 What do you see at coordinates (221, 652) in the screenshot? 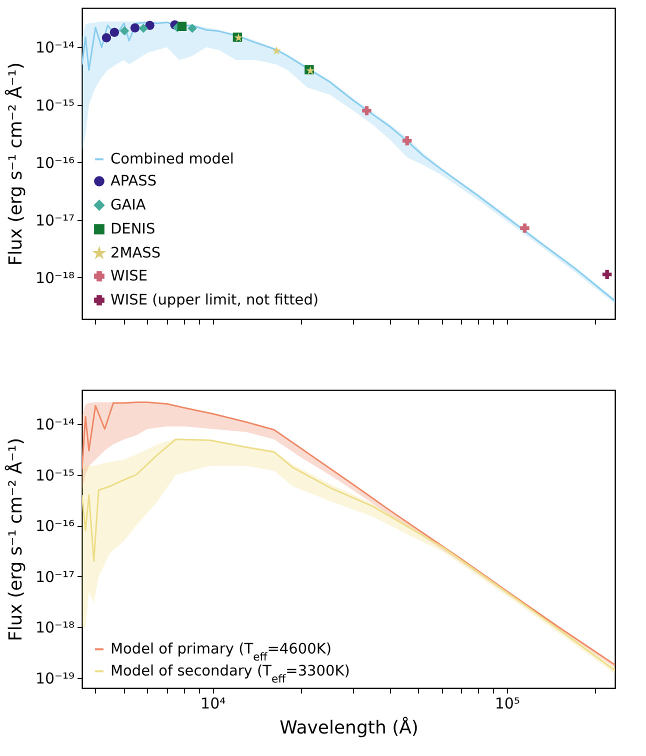
I see `legend-label: Model of primary (T$_{eff}$=4600K)` at bounding box center [221, 652].